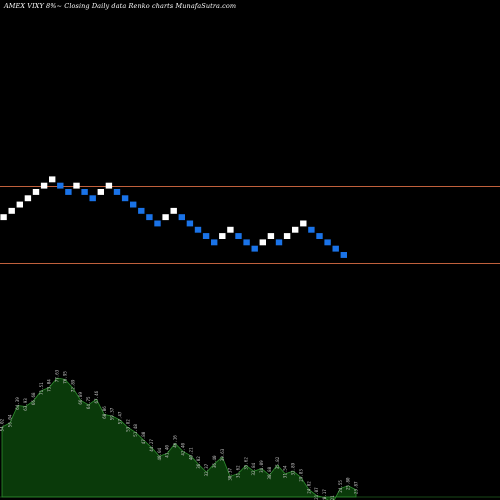 Image resolution: width=500 pixels, height=500 pixels. I want to click on renko-brick-38-up, so click(303, 223).